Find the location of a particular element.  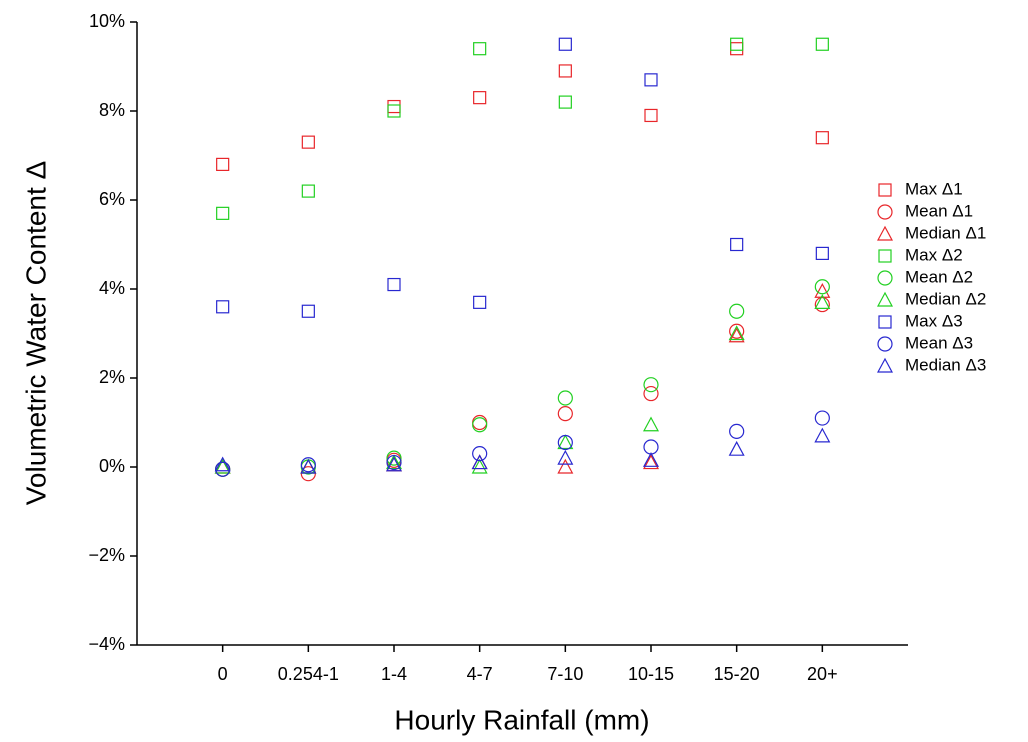

x-tick-label: 20+ is located at coordinates (822, 674).